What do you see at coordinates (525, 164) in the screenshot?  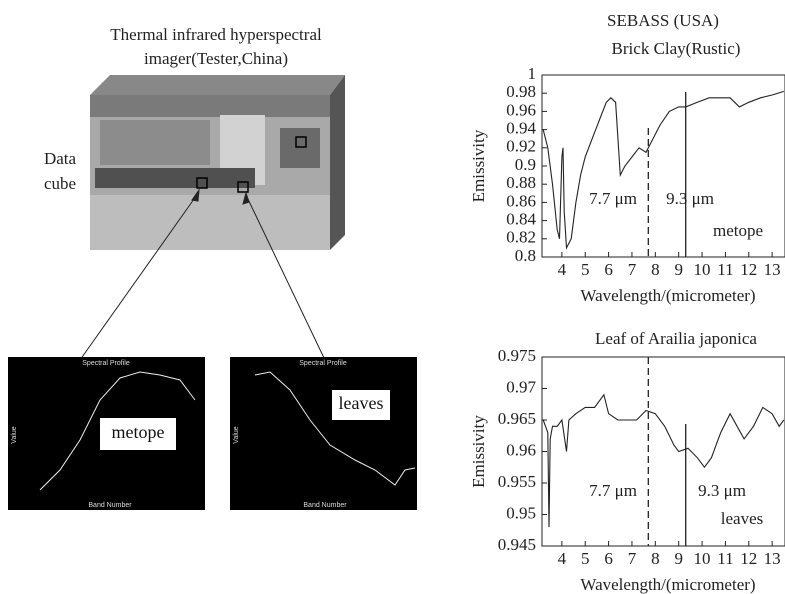 I see `y-tick-label: 0.9` at bounding box center [525, 164].